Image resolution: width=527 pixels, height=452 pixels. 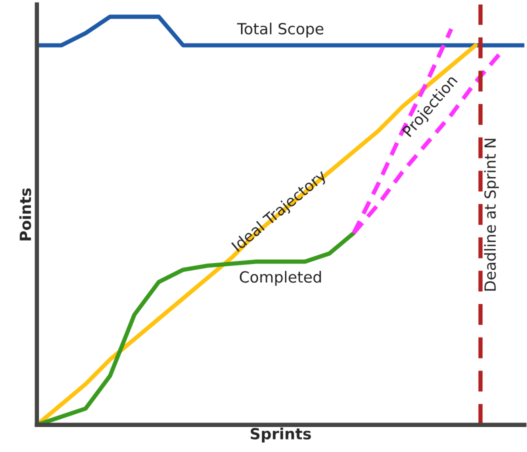 I want to click on series-label: Total Scope, so click(x=280, y=30).